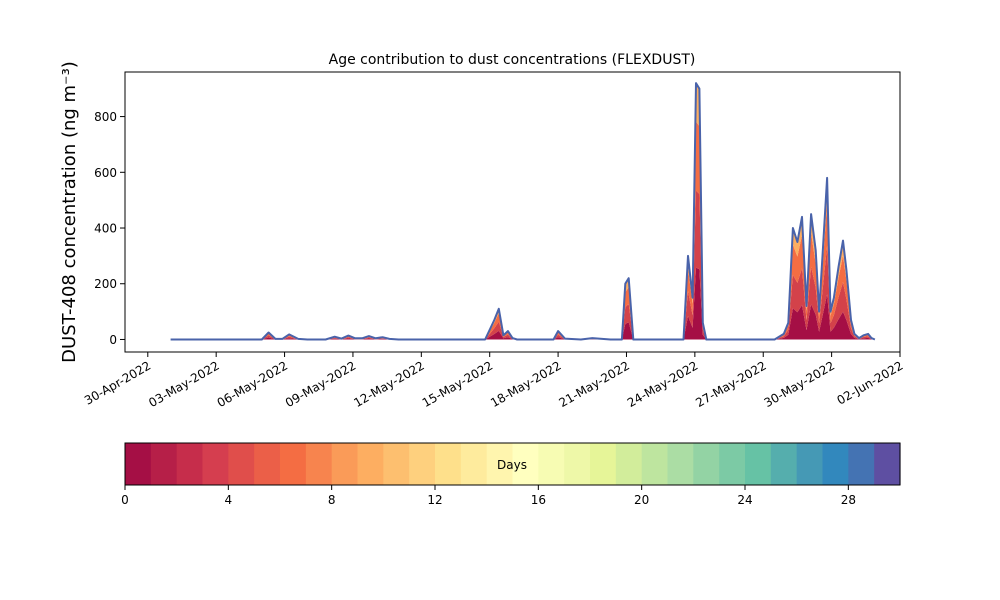 This screenshot has height=600, width=1000. What do you see at coordinates (105, 284) in the screenshot?
I see `y-tick-label: 200` at bounding box center [105, 284].